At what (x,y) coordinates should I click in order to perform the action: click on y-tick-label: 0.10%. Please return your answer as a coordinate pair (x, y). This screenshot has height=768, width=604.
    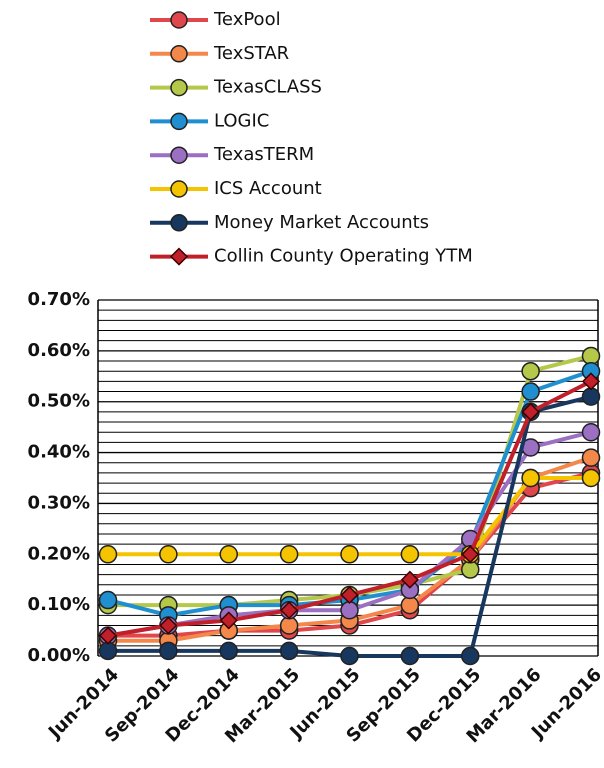
    Looking at the image, I should click on (59, 604).